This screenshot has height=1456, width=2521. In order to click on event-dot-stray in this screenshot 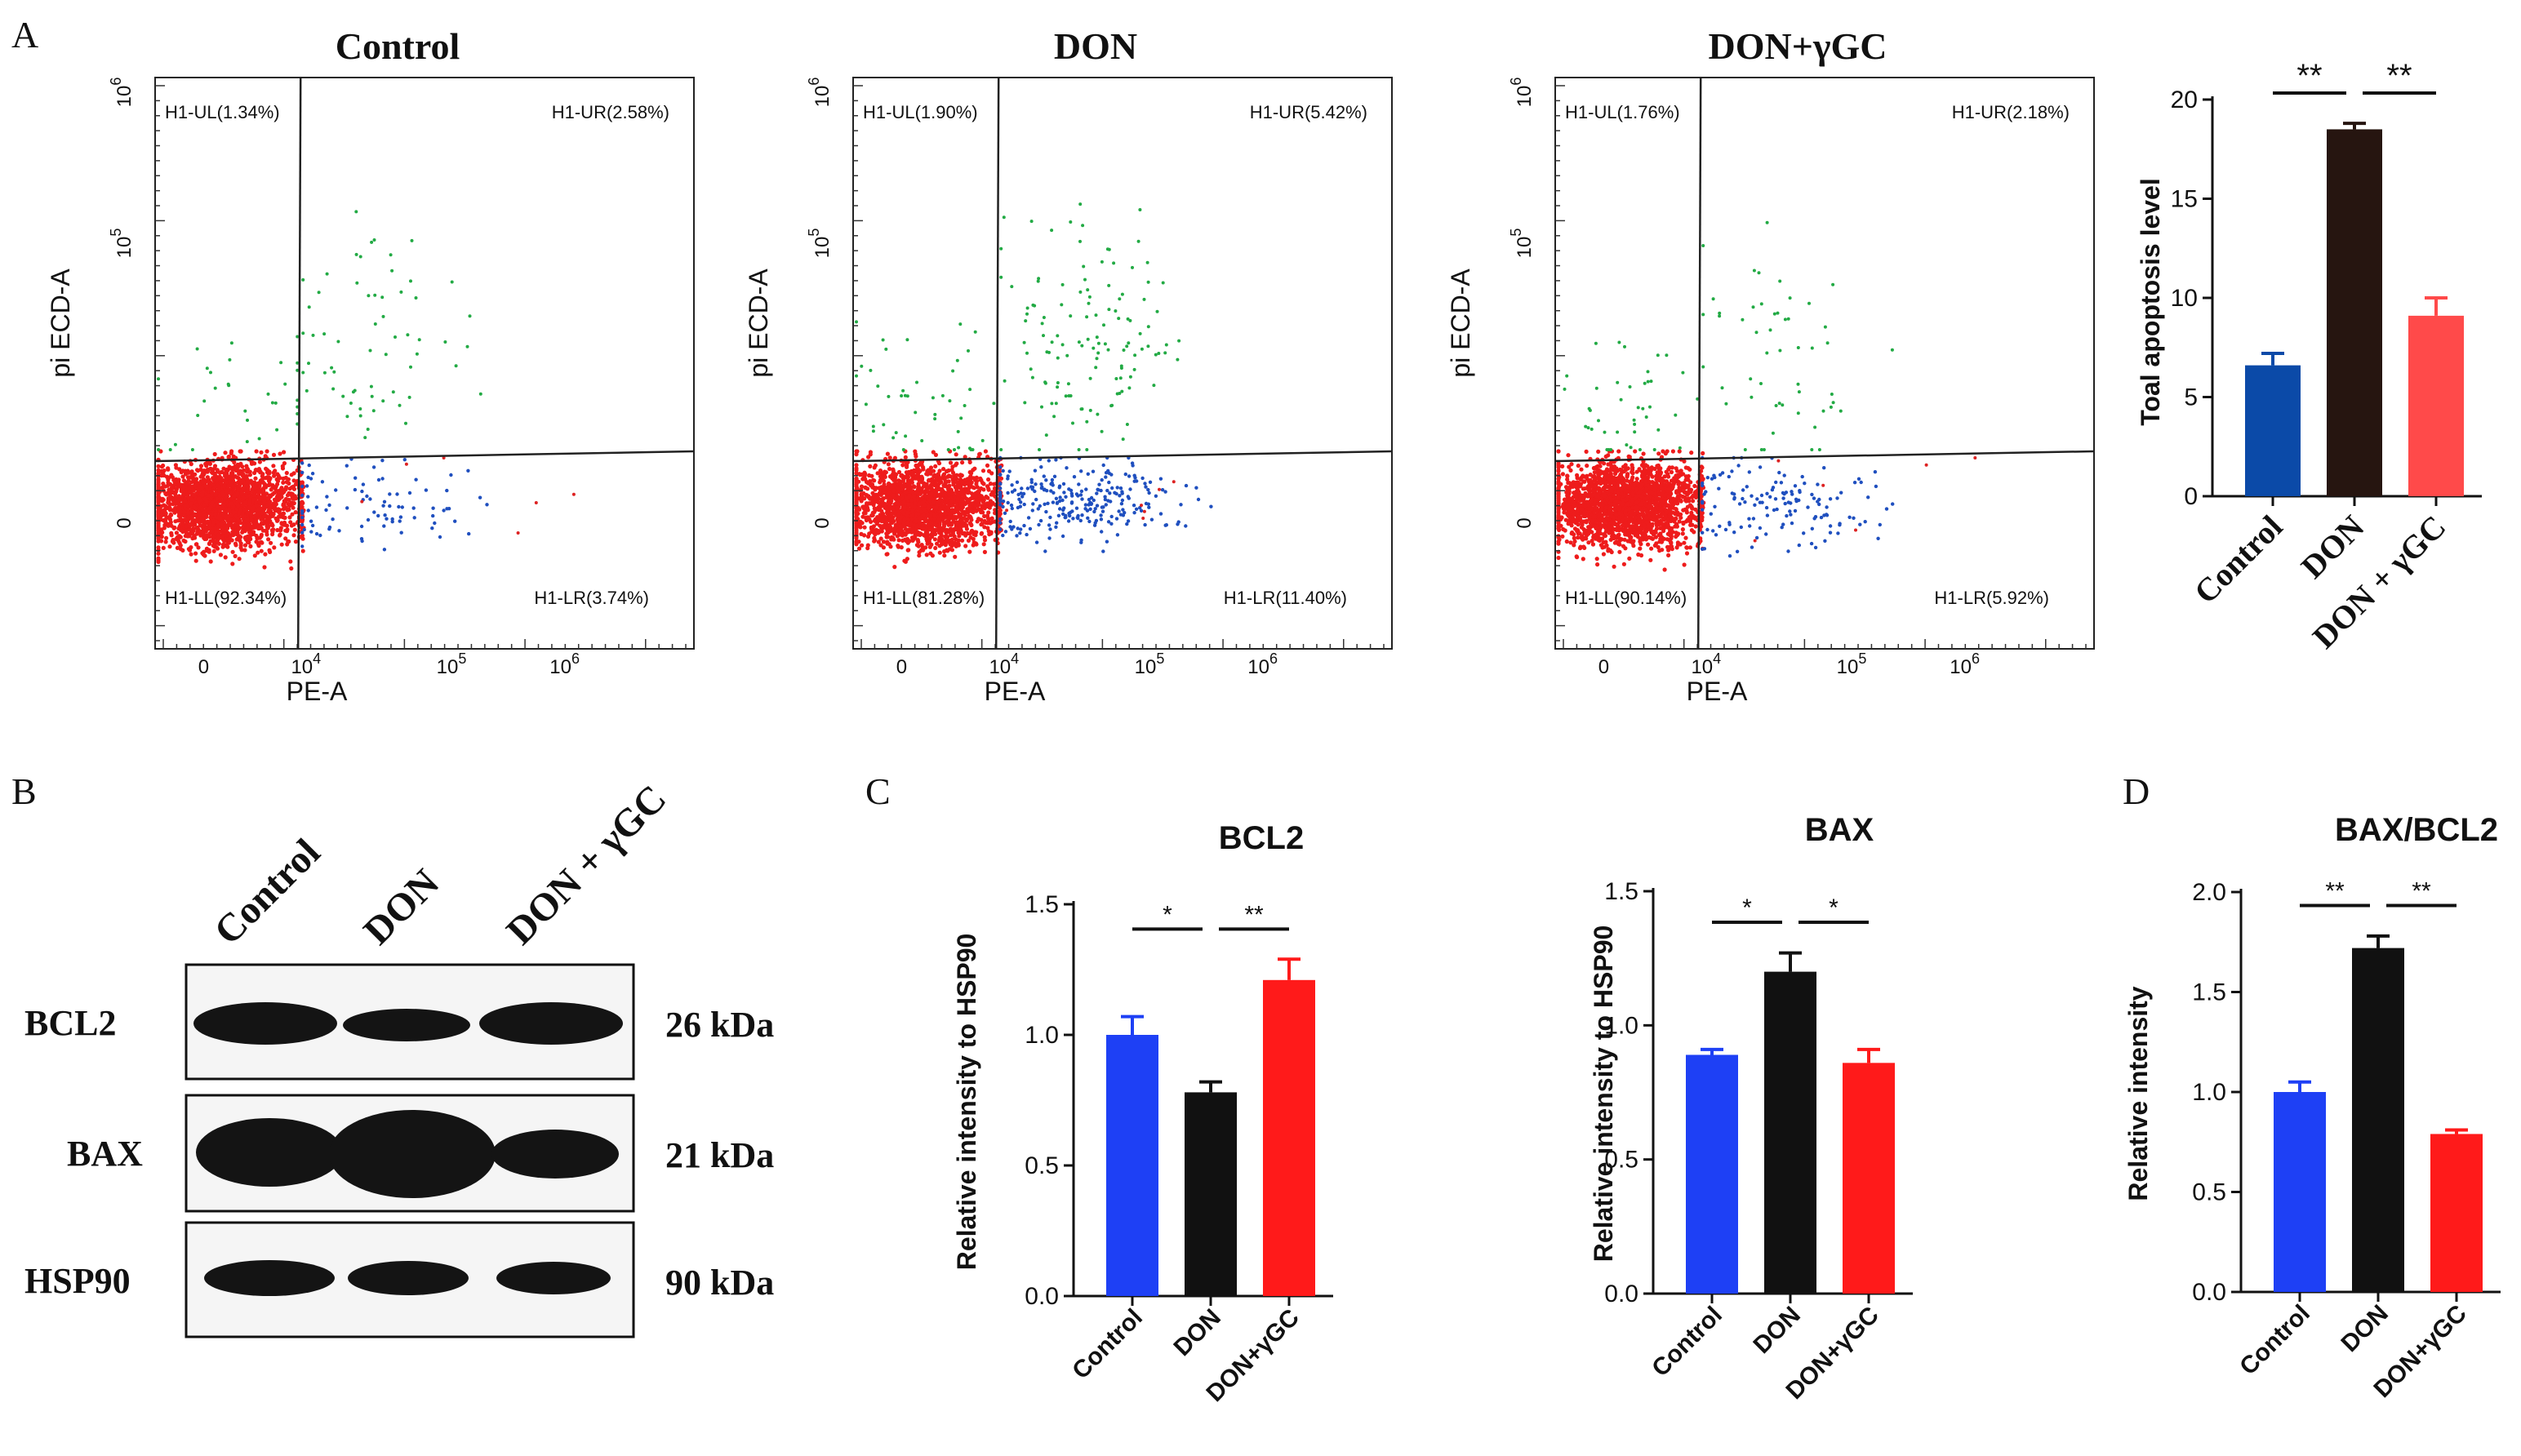, I will do `click(536, 503)`.